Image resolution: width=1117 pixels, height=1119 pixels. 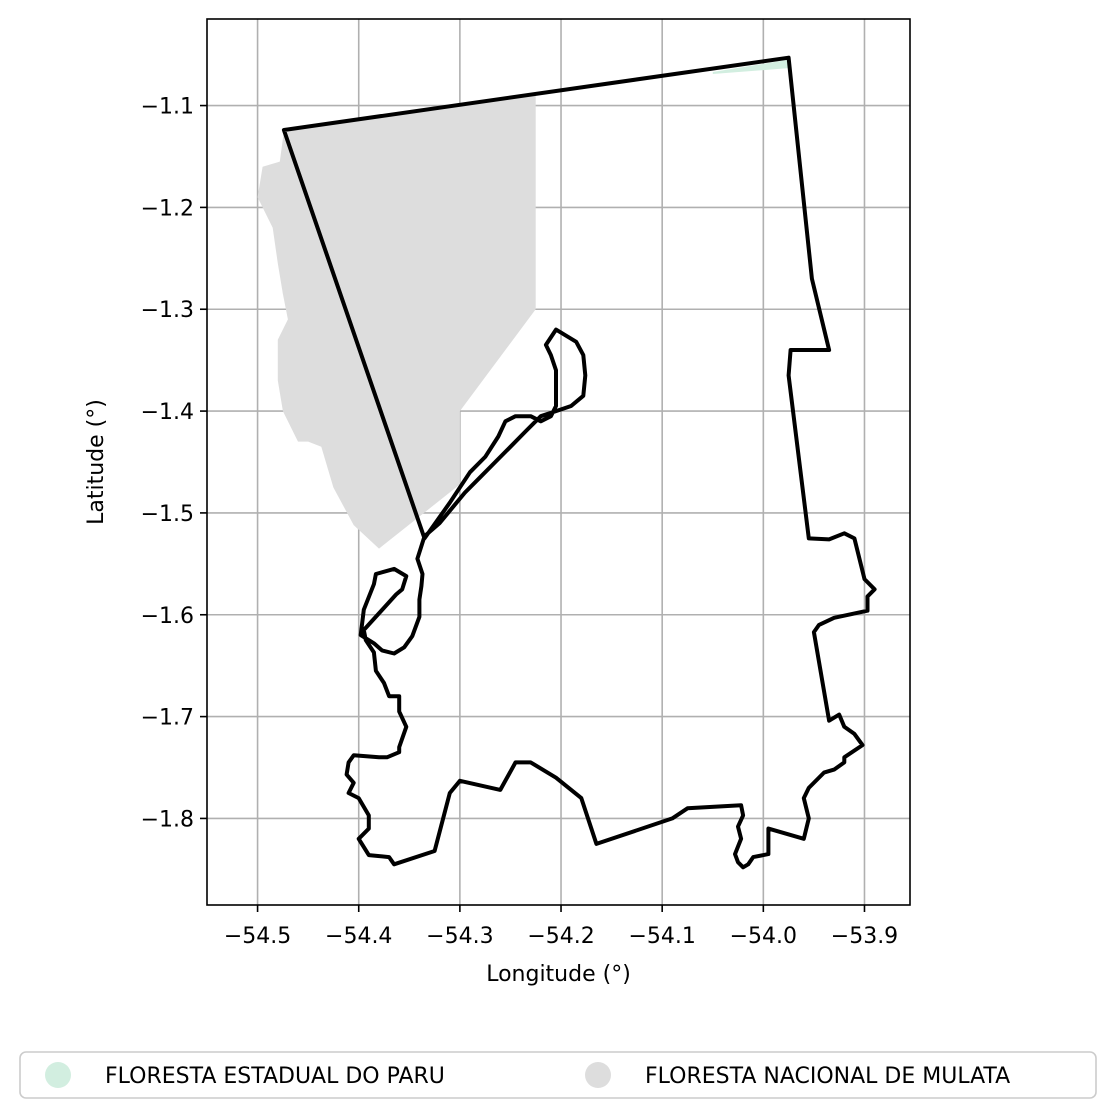 What do you see at coordinates (167, 819) in the screenshot?
I see `y-tick-label-7: −1.8` at bounding box center [167, 819].